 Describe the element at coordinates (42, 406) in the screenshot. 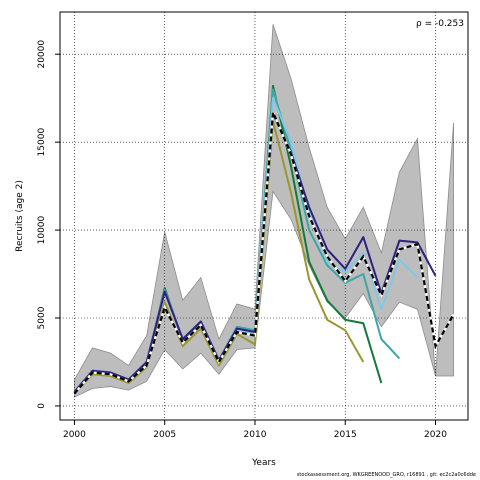

I see `y-tick-label: 0` at that location.